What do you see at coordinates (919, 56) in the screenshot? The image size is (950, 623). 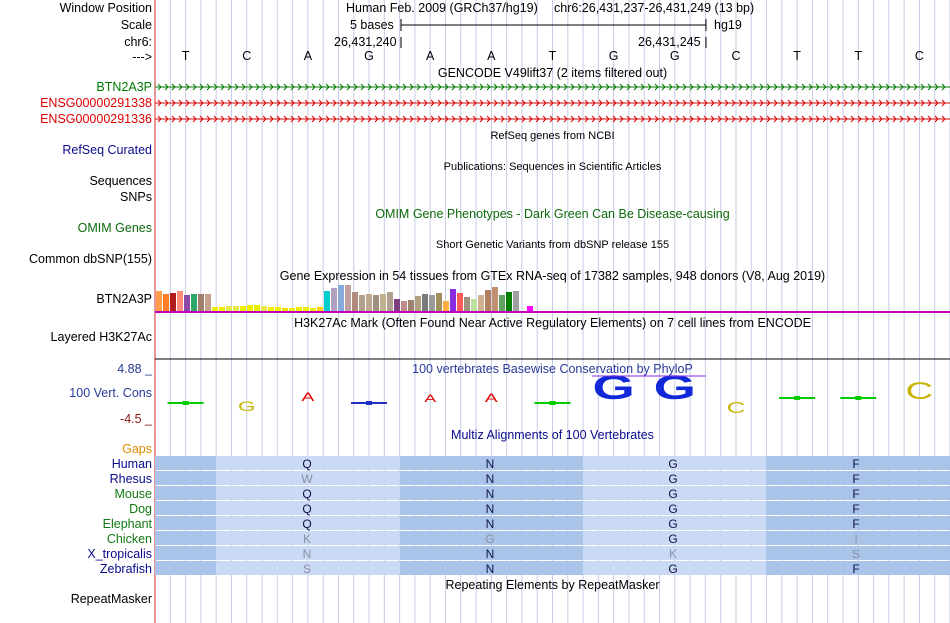 I see `base-letter: C` at bounding box center [919, 56].